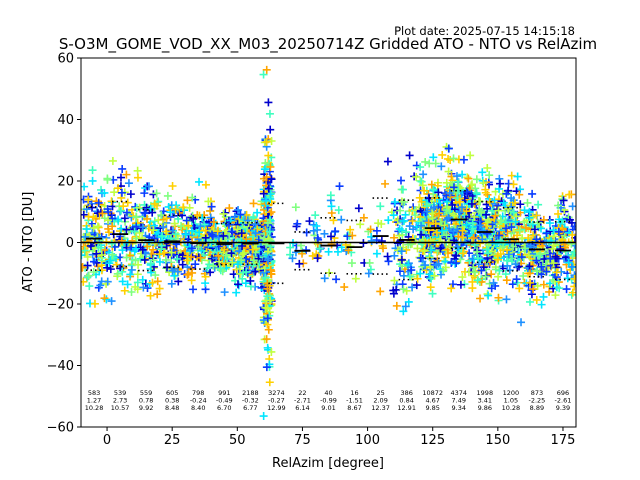  Describe the element at coordinates (563, 440) in the screenshot. I see `x-tick-label: 175` at that location.